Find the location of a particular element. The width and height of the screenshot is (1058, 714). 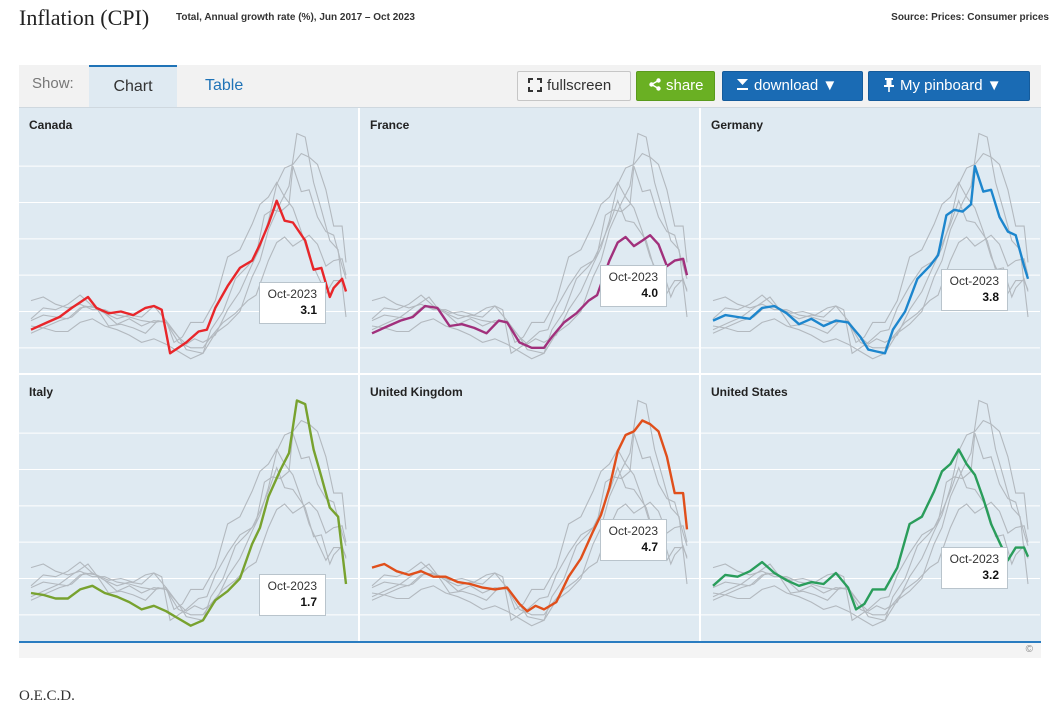

tooltip-value: 4.0 is located at coordinates (649, 293).